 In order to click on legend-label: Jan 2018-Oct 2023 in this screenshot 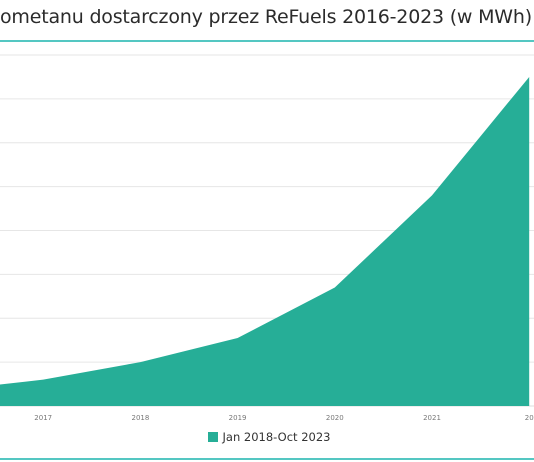, I will do `click(276, 437)`.